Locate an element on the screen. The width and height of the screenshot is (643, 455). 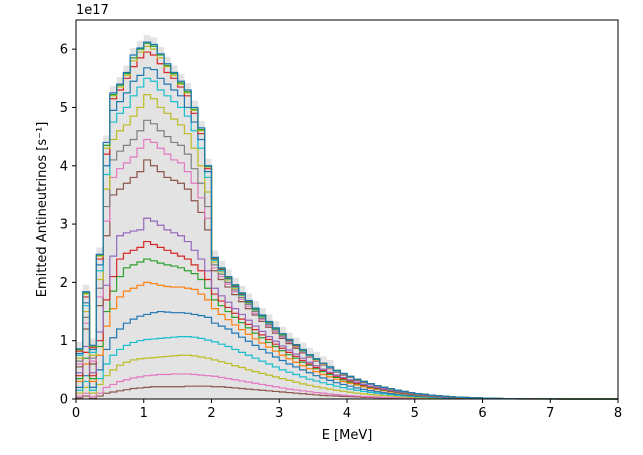
y-scale-exponent: 1e17 is located at coordinates (92, 10).